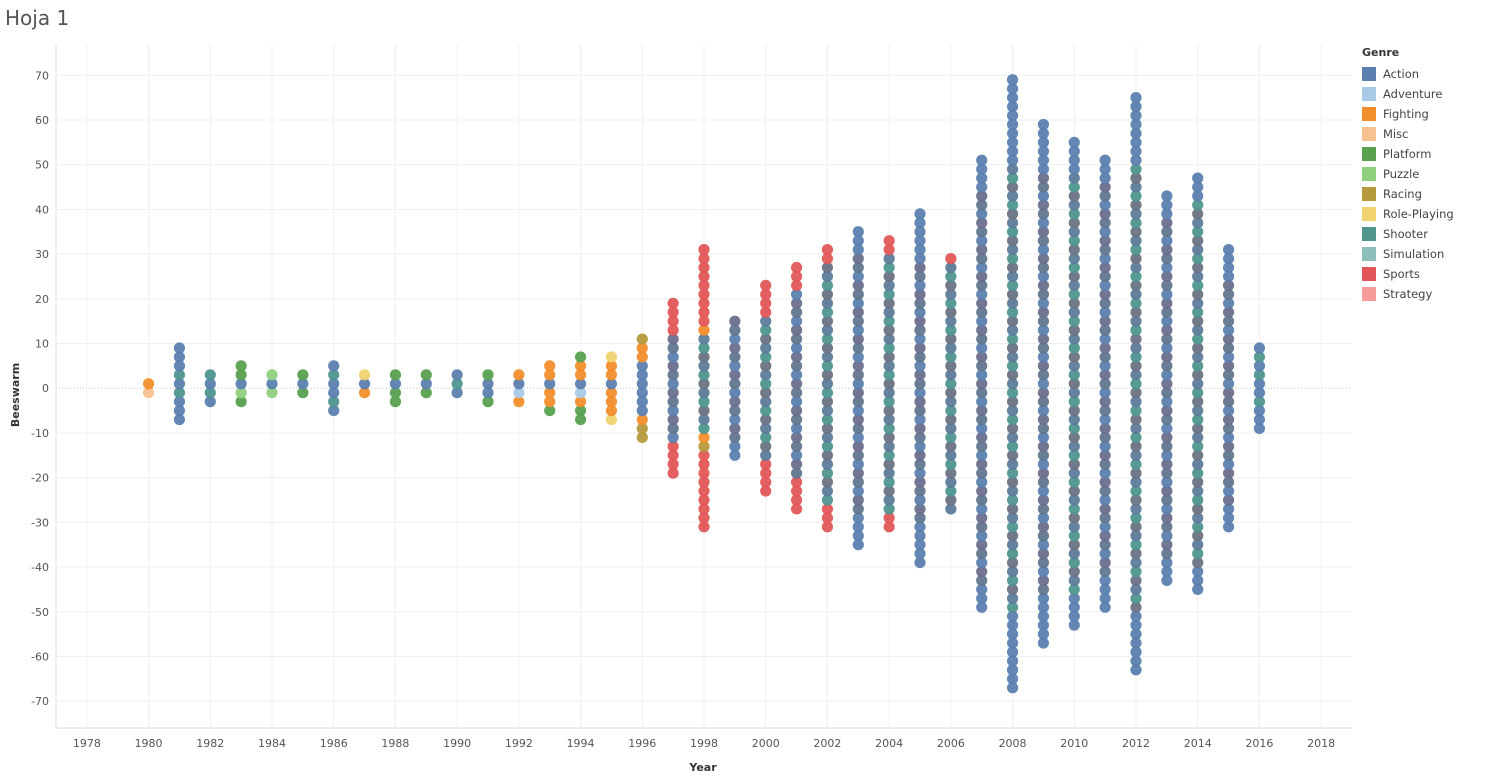 This screenshot has width=1501, height=782. What do you see at coordinates (1408, 134) in the screenshot?
I see `legend-item-misc: Misc` at bounding box center [1408, 134].